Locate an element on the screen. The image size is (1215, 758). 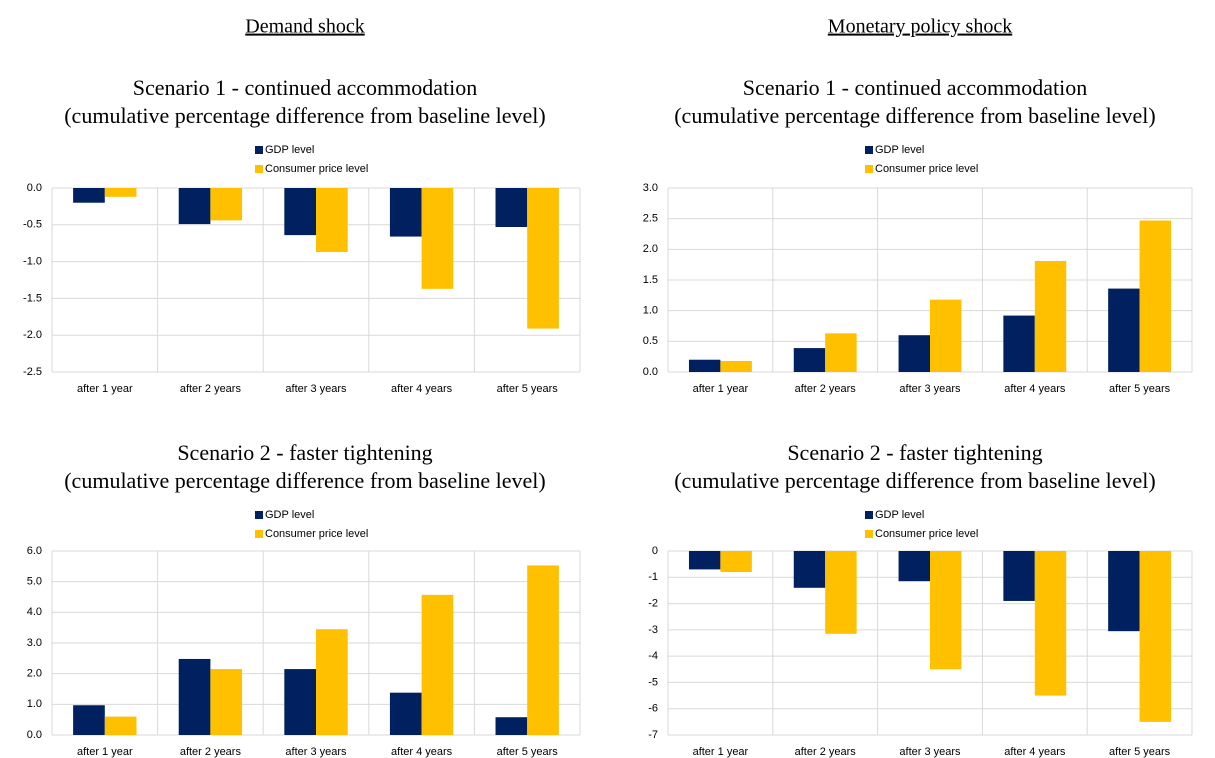
y-tick-label: -5 is located at coordinates (653, 682).